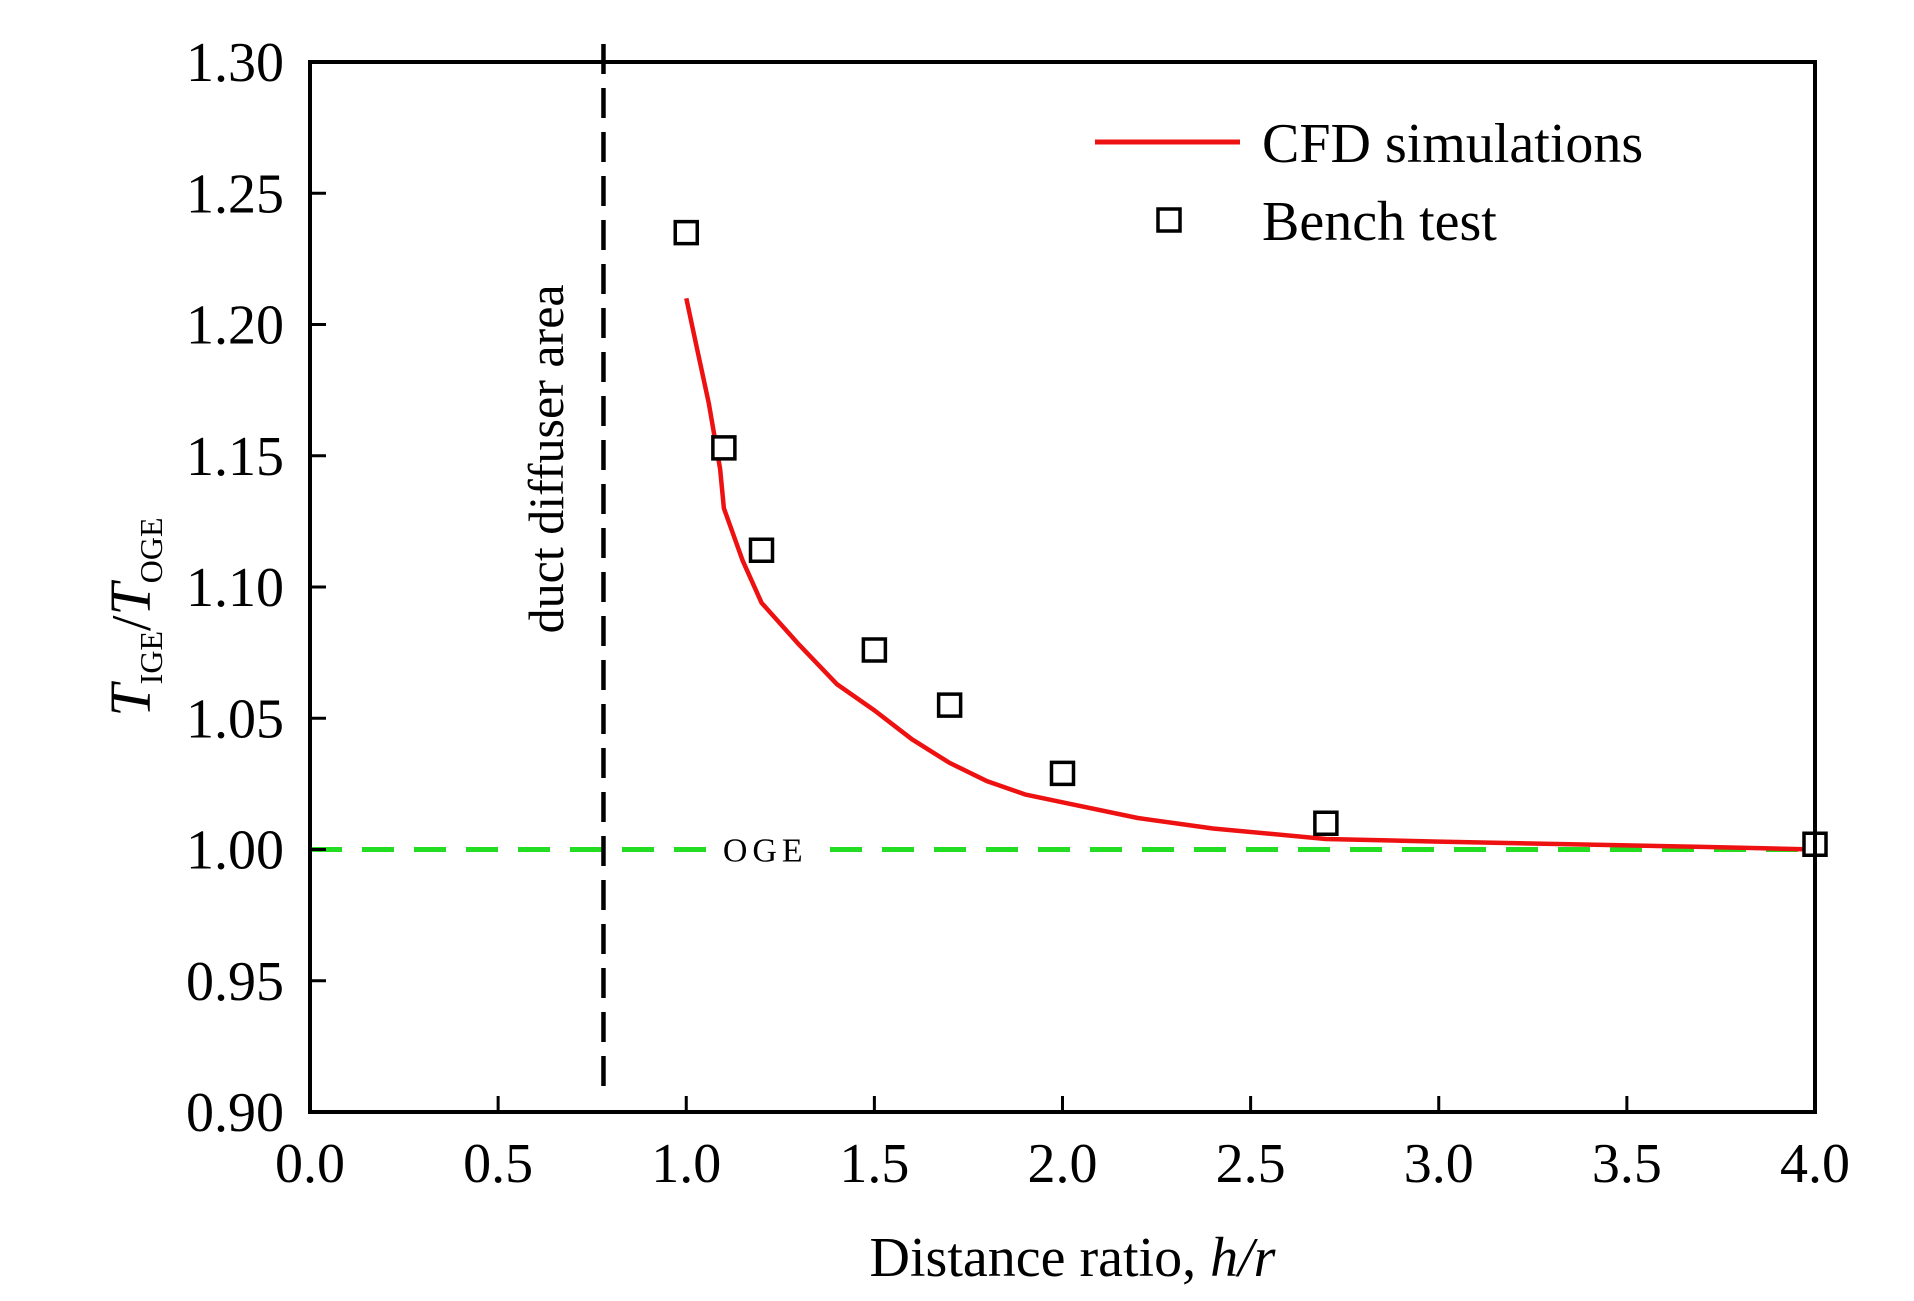 The height and width of the screenshot is (1301, 1914). I want to click on x-tick-label: 3.5, so click(1627, 1164).